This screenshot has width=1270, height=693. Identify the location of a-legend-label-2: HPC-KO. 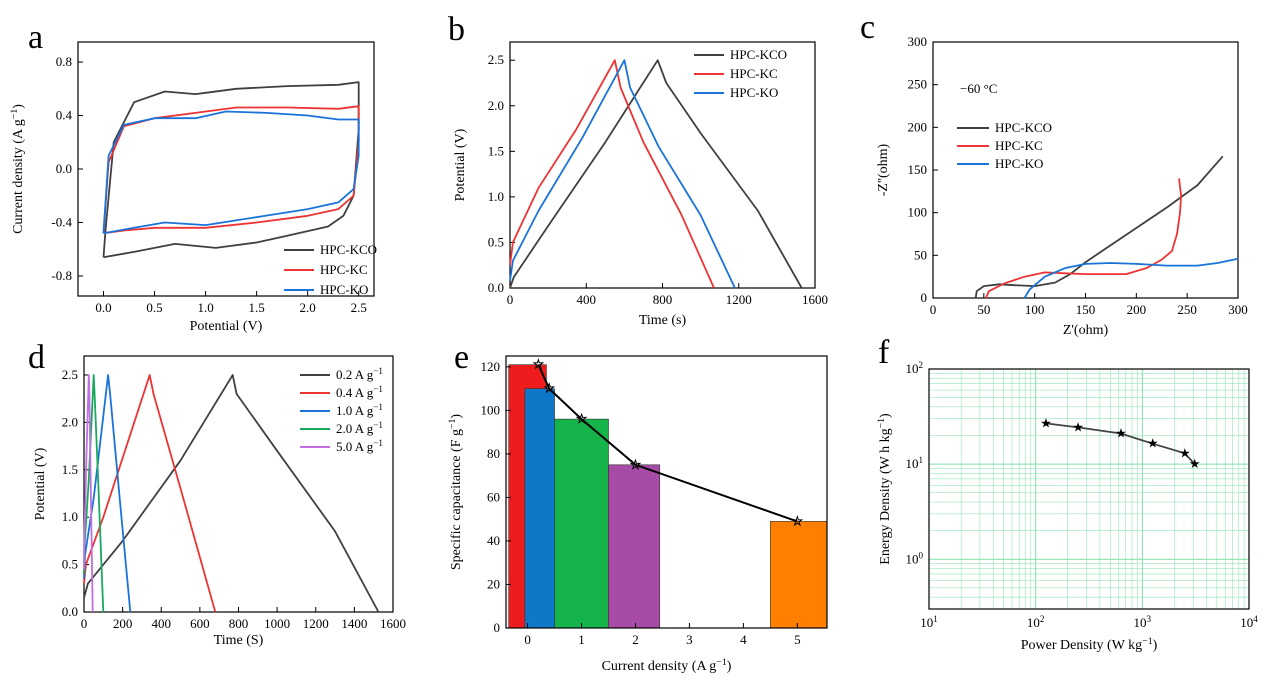
(344, 289).